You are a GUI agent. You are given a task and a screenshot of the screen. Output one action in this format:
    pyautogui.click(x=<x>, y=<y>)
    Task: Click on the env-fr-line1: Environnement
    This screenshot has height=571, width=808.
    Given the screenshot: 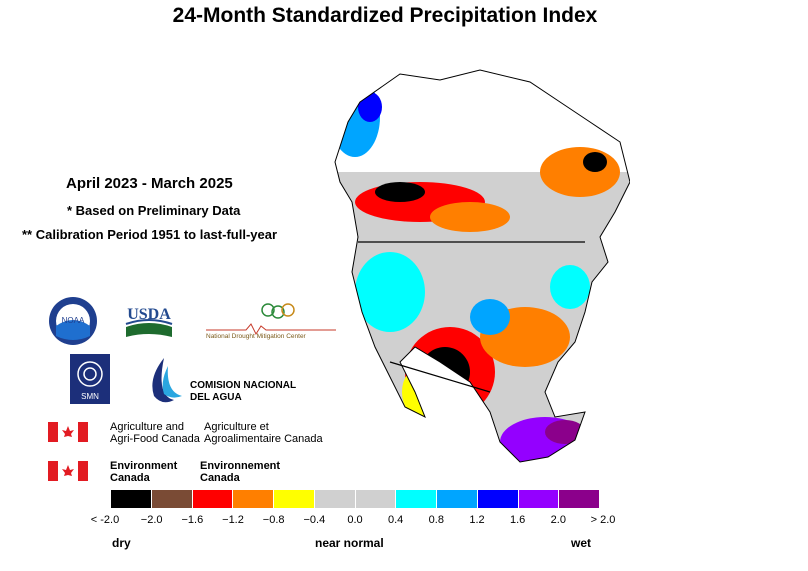 What is the action you would take?
    pyautogui.click(x=240, y=466)
    